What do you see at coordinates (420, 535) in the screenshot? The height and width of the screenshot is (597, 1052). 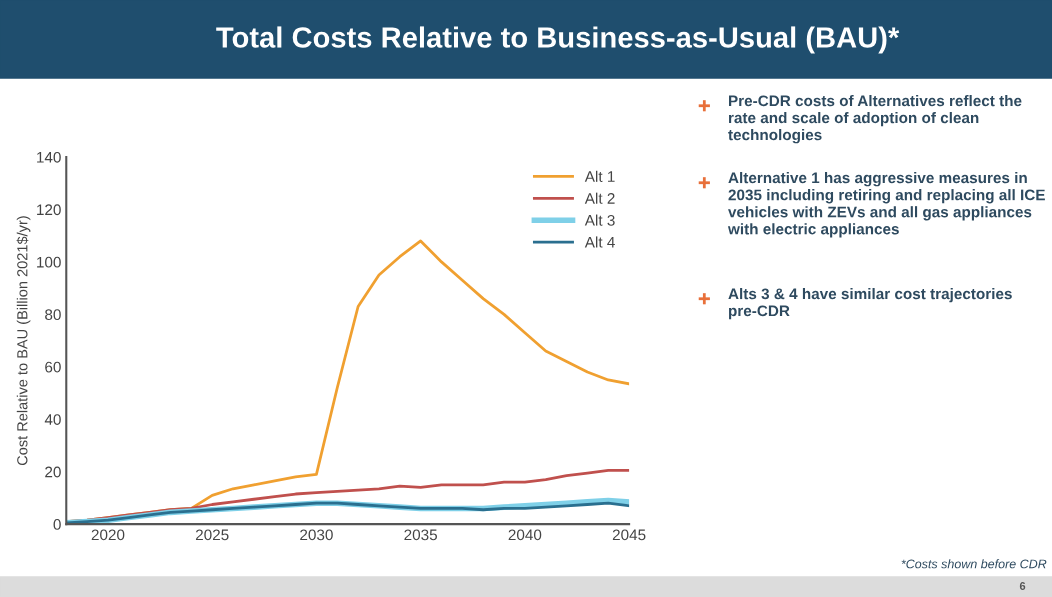 I see `x-tick-label: 2035` at bounding box center [420, 535].